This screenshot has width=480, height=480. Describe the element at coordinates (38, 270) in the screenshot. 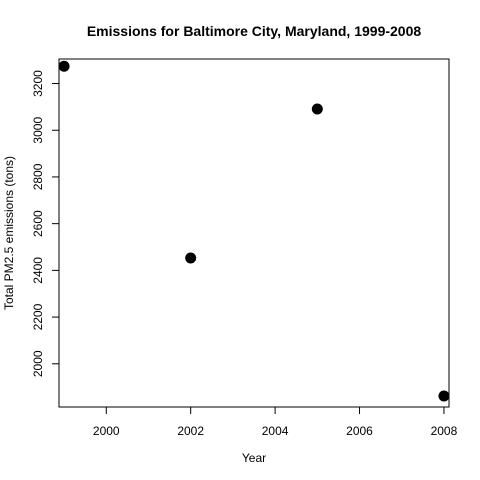

I see `y-tick-label: 2400` at that location.